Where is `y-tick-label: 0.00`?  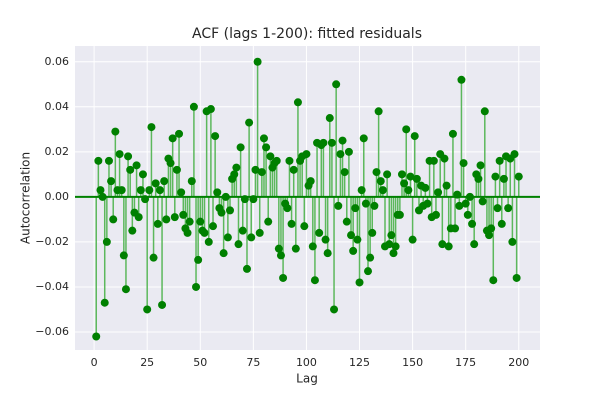 y-tick-label: 0.00 is located at coordinates (57, 196).